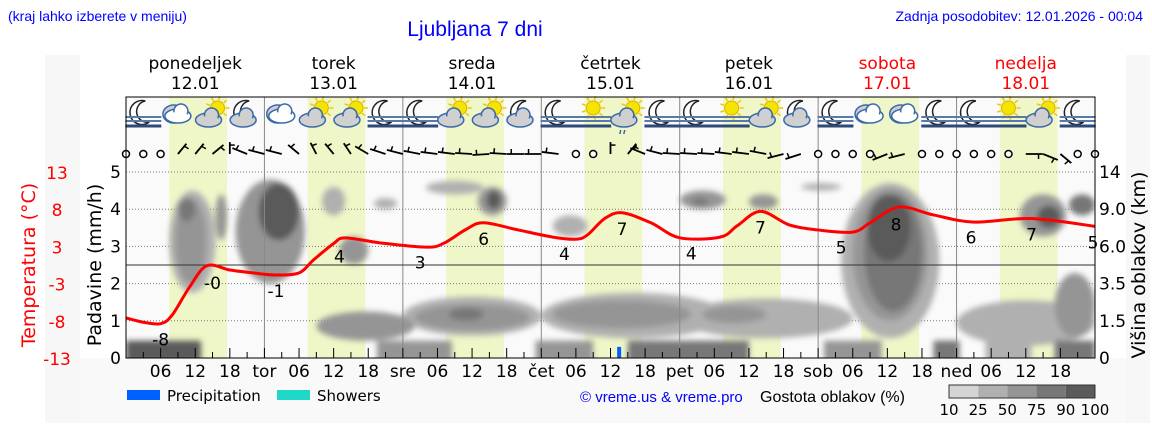 The image size is (1152, 443). Describe the element at coordinates (948, 410) in the screenshot. I see `density-level-label: 10` at that location.